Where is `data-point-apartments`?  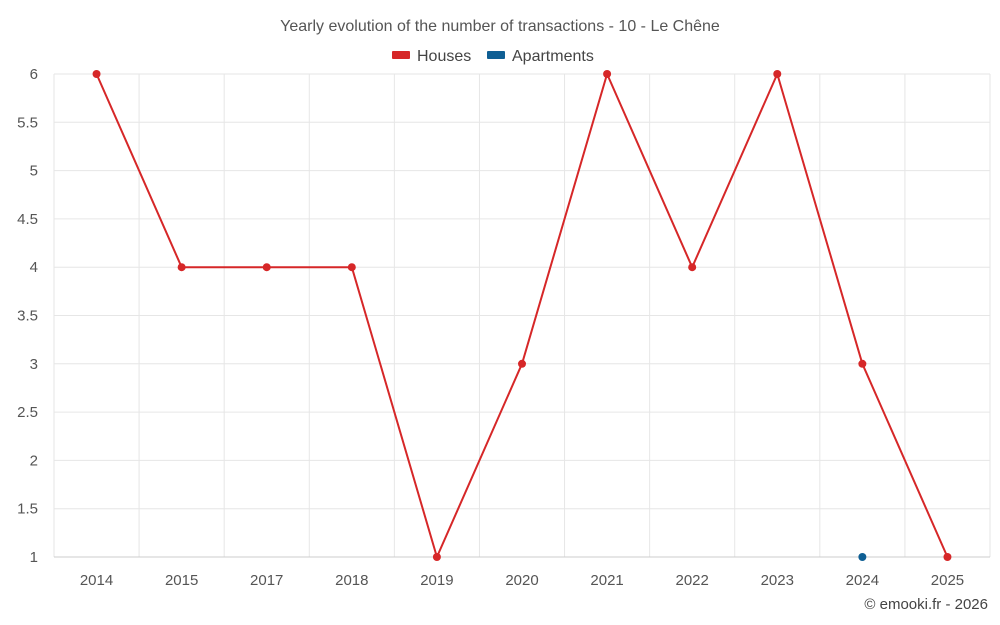
data-point-apartments is located at coordinates (862, 557).